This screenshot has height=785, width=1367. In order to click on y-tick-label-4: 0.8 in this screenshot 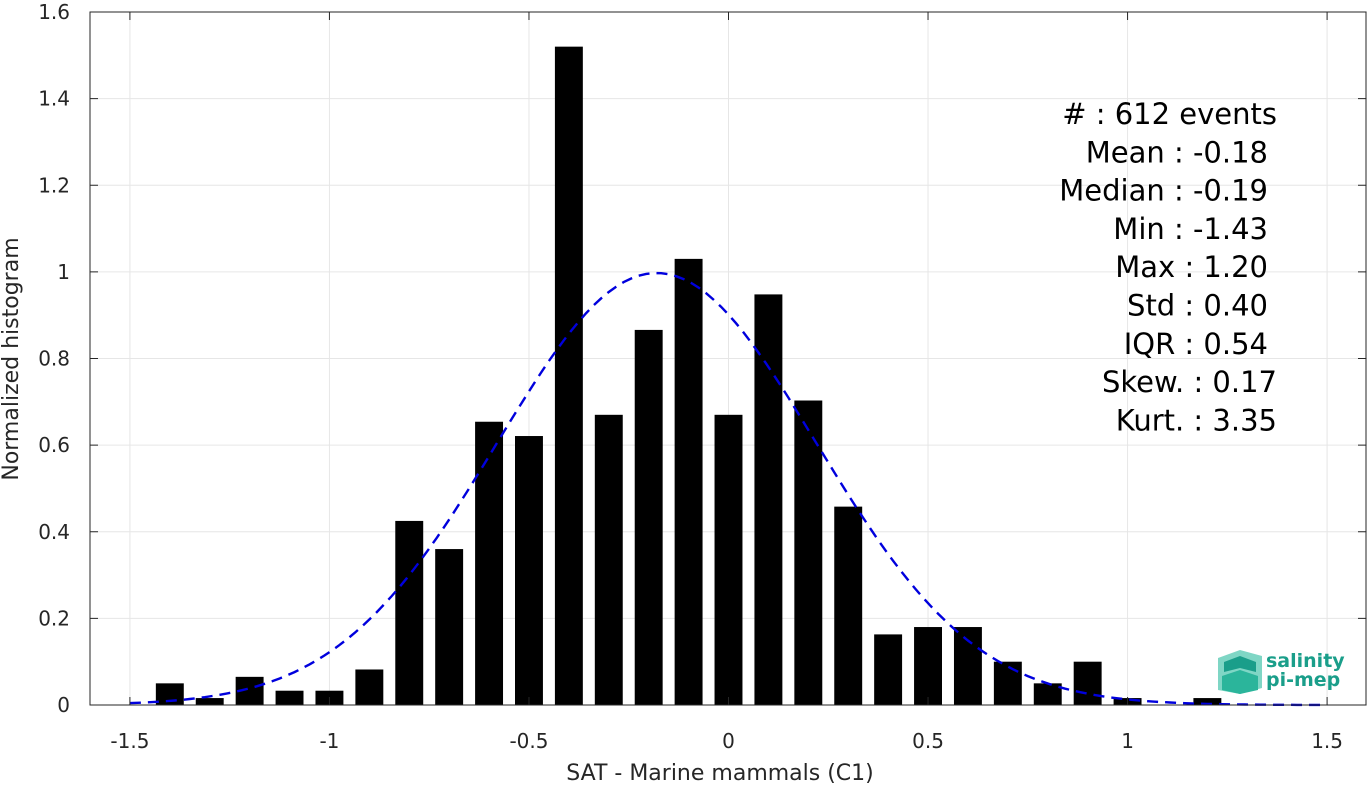, I will do `click(54, 359)`.